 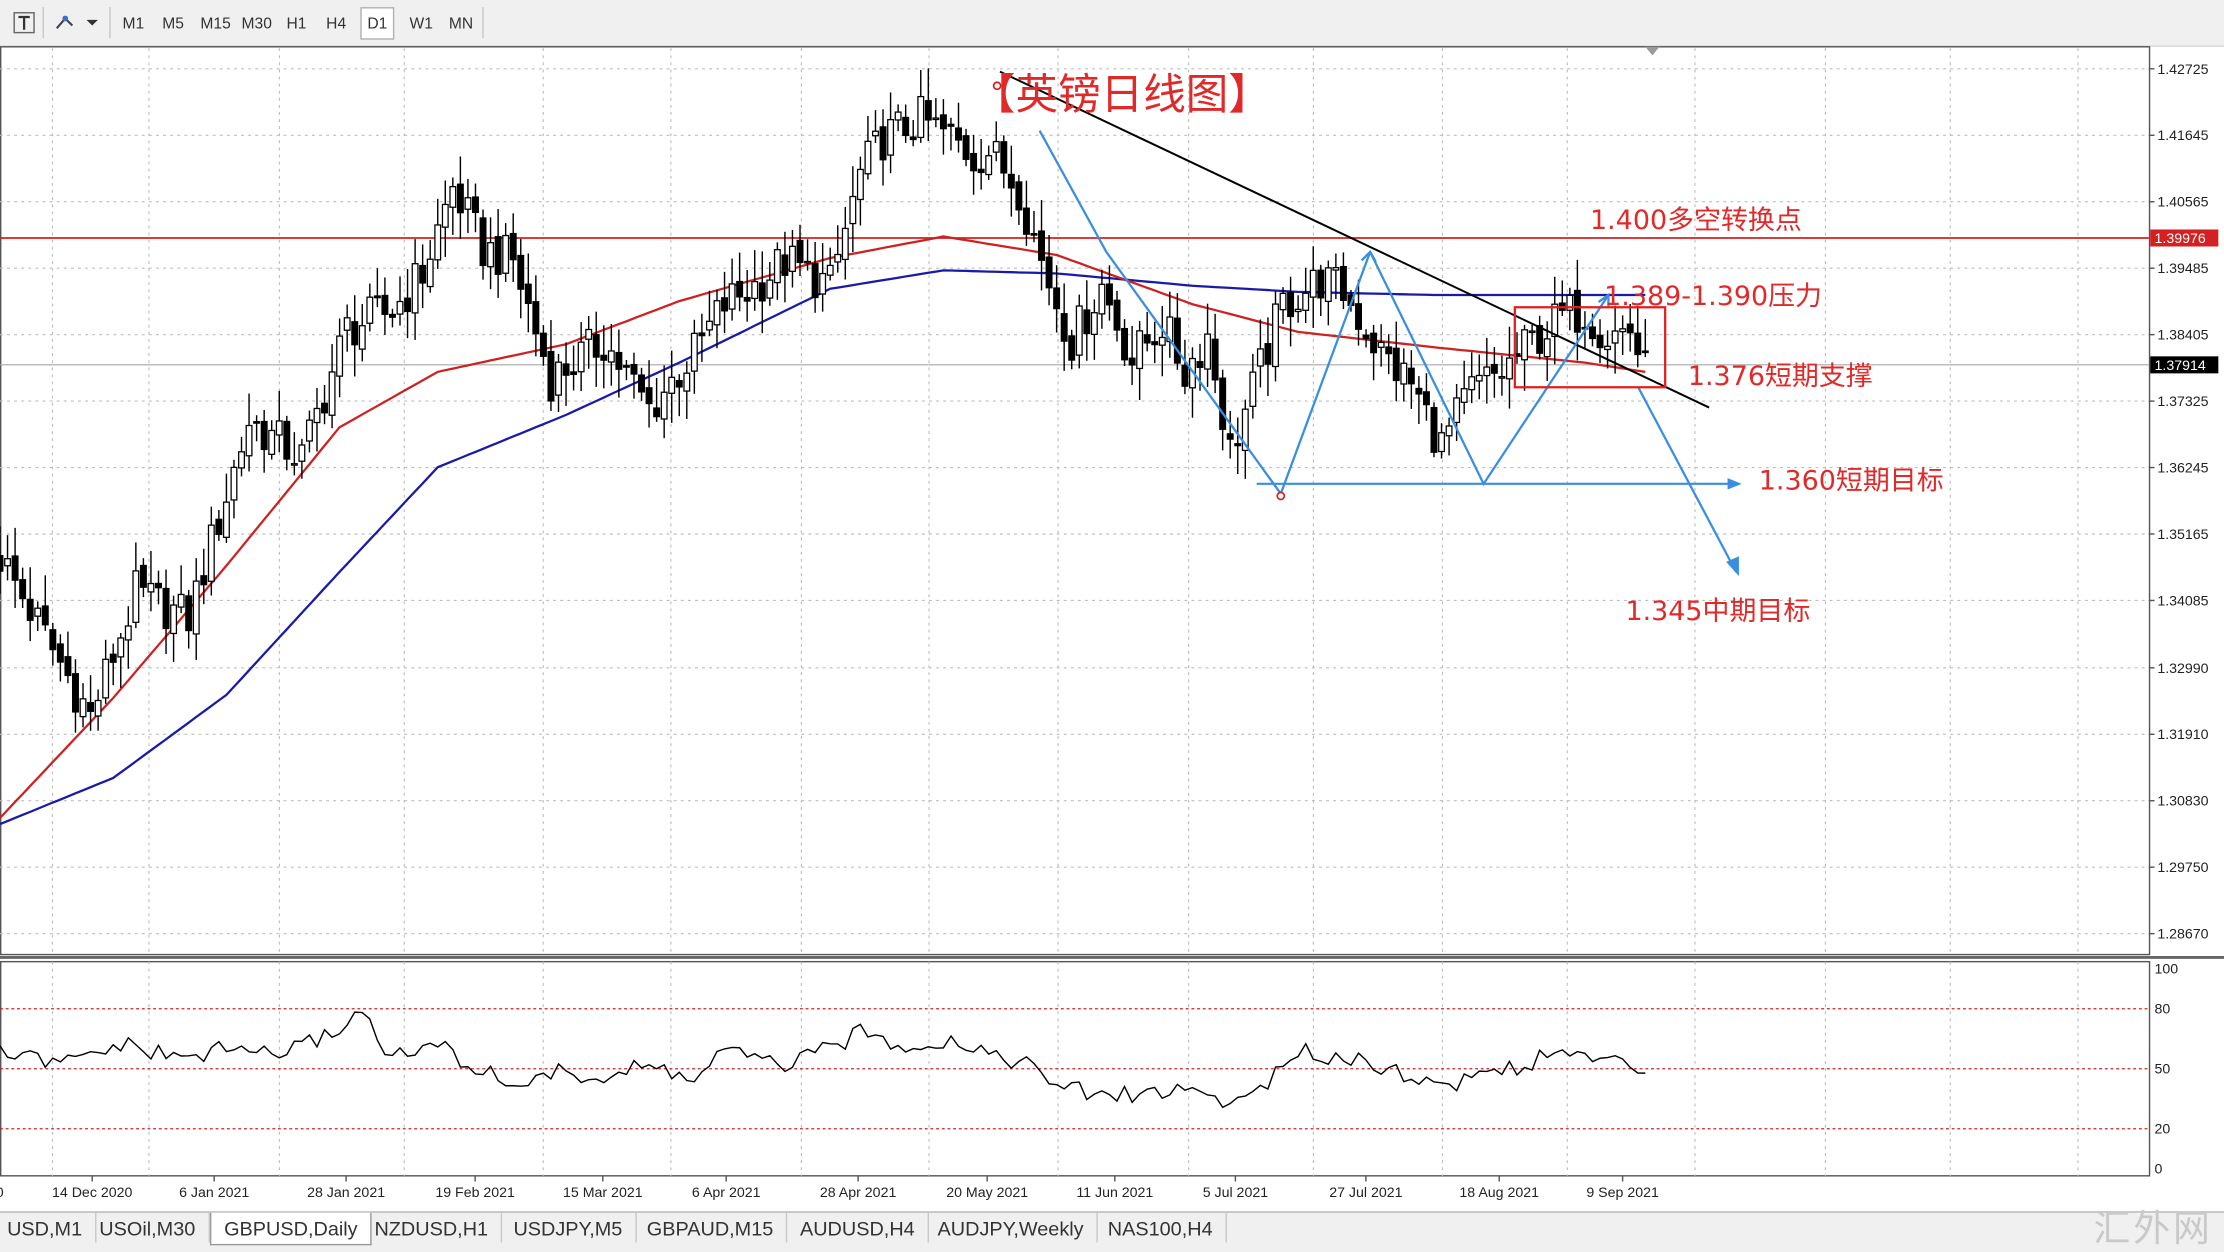 What do you see at coordinates (1161, 1227) in the screenshot?
I see `symbol-tab-nas100-h4: NAS100,H4` at bounding box center [1161, 1227].